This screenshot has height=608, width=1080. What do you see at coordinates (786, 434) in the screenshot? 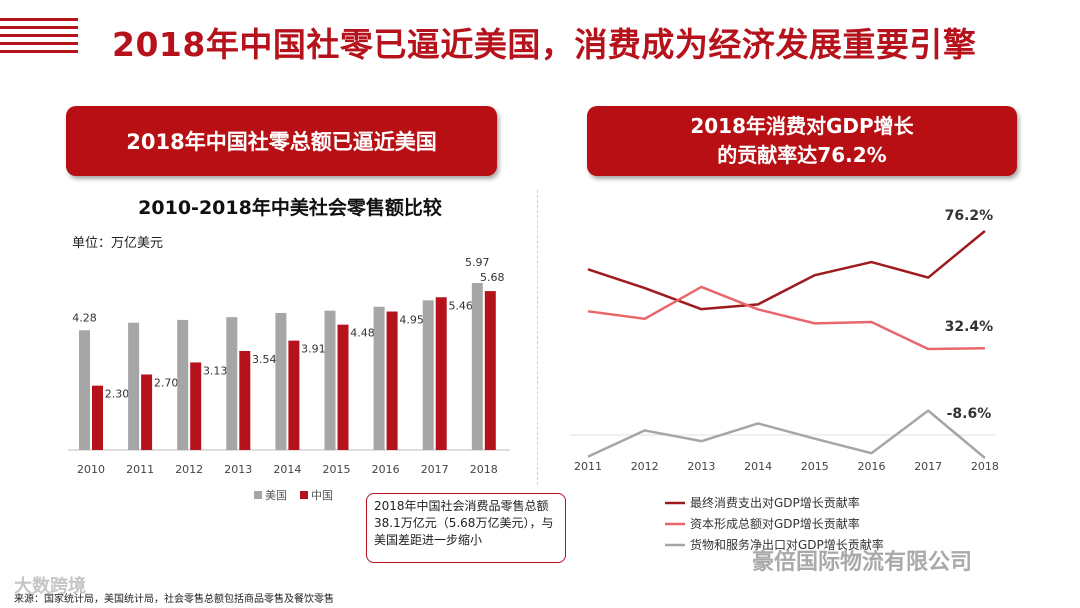
I see `line-series-netexport` at bounding box center [786, 434].